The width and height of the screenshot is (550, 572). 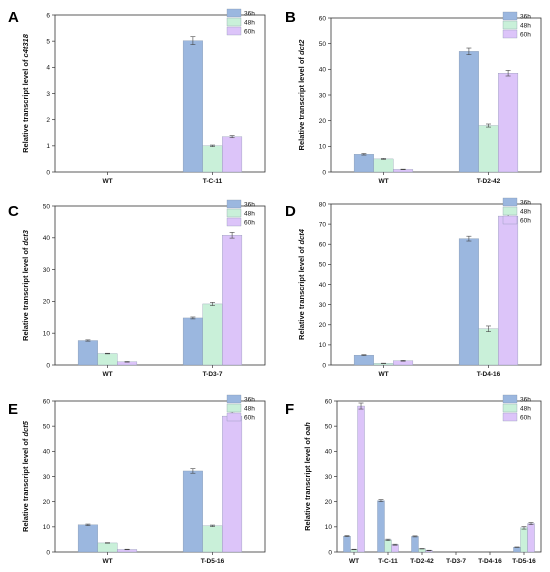 What do you see at coordinates (48, 120) in the screenshot?
I see `y-tick-label: 2` at bounding box center [48, 120].